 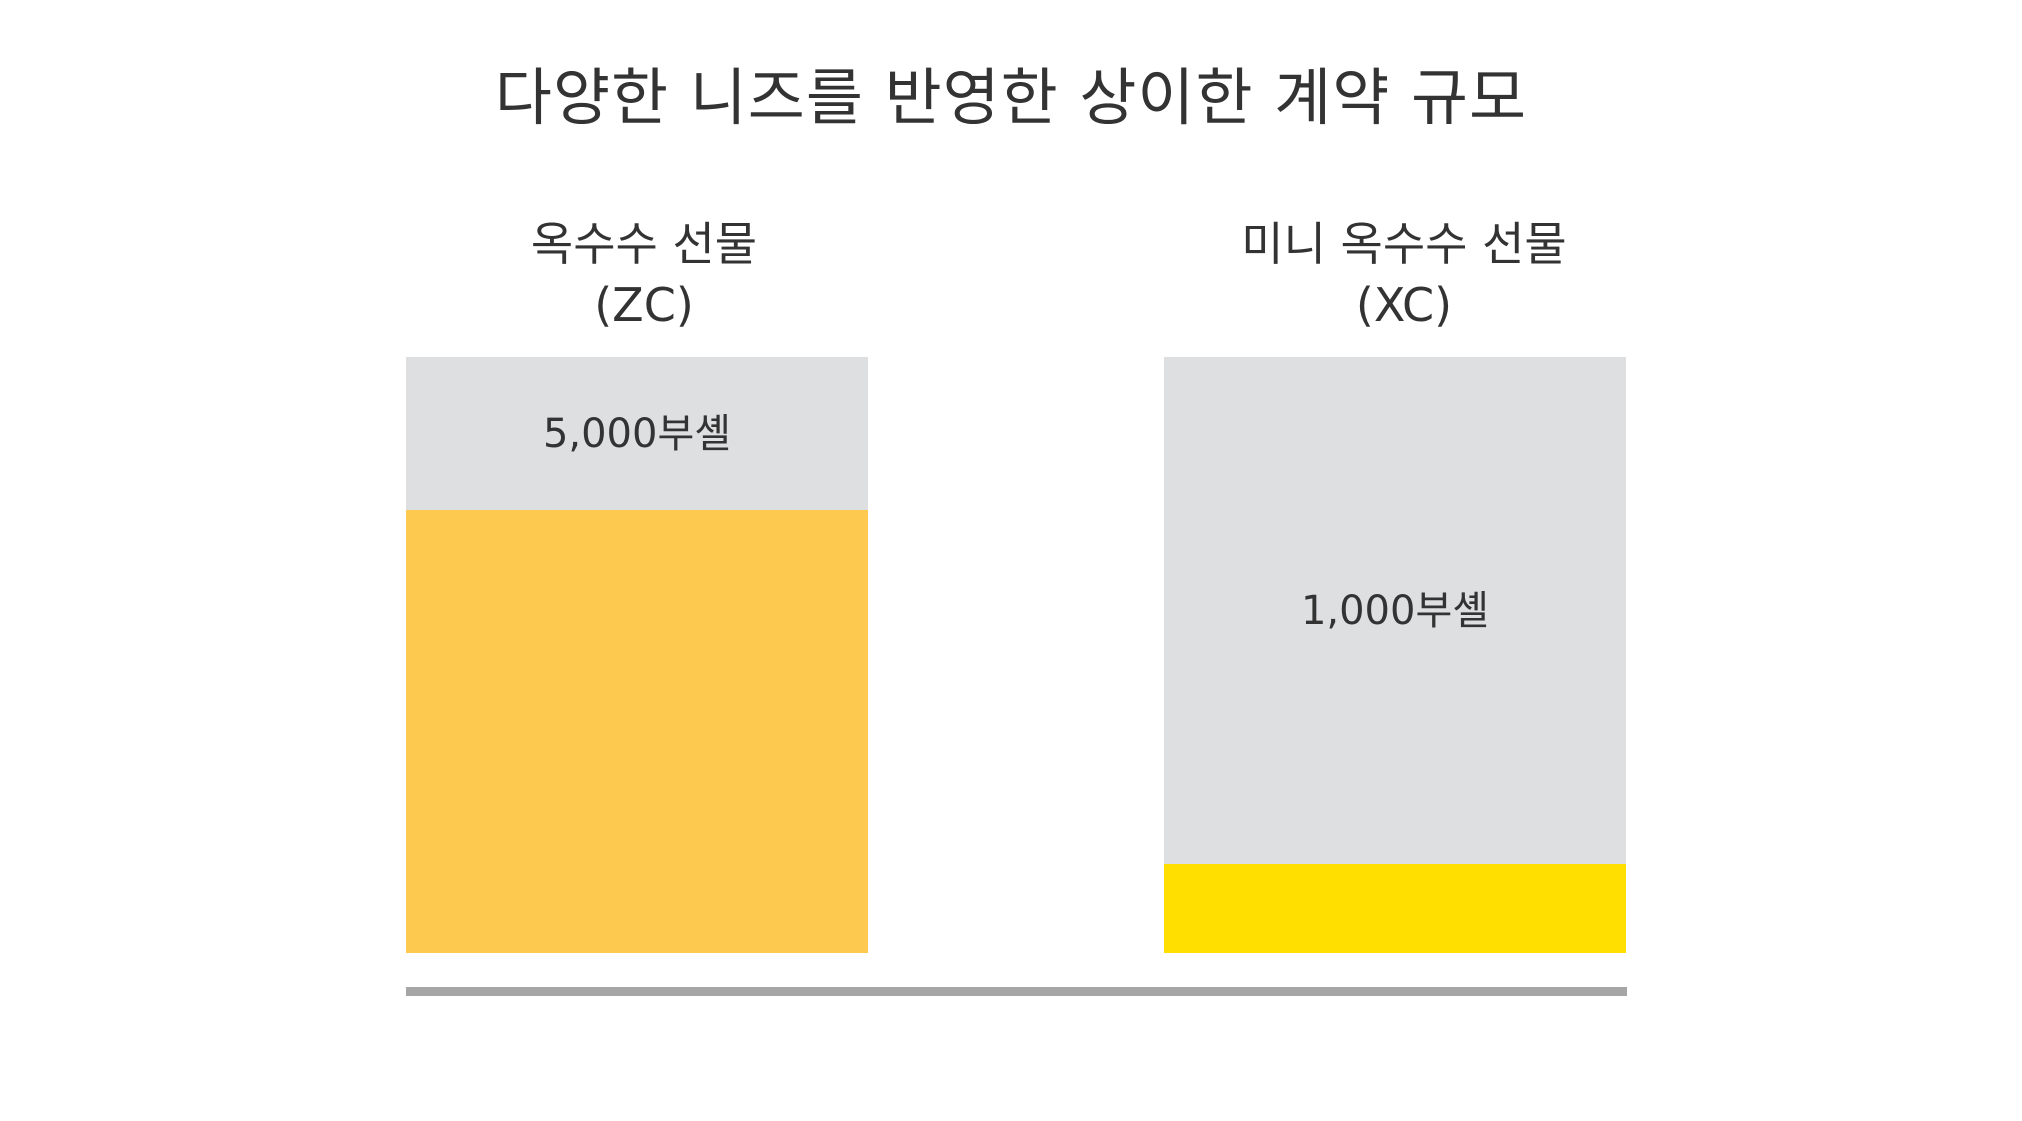 What do you see at coordinates (1404, 275) in the screenshot?
I see `category-label-xc: 미니 옥수수 선물 (XC)` at bounding box center [1404, 275].